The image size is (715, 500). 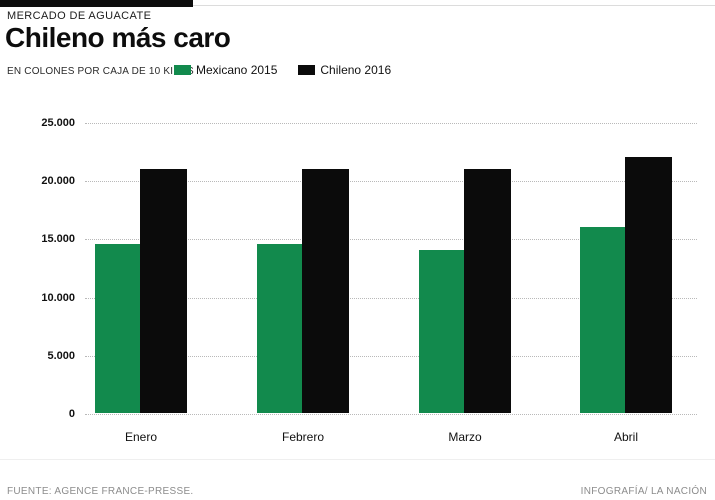 What do you see at coordinates (182, 70) in the screenshot?
I see `legend-swatch-mexicano` at bounding box center [182, 70].